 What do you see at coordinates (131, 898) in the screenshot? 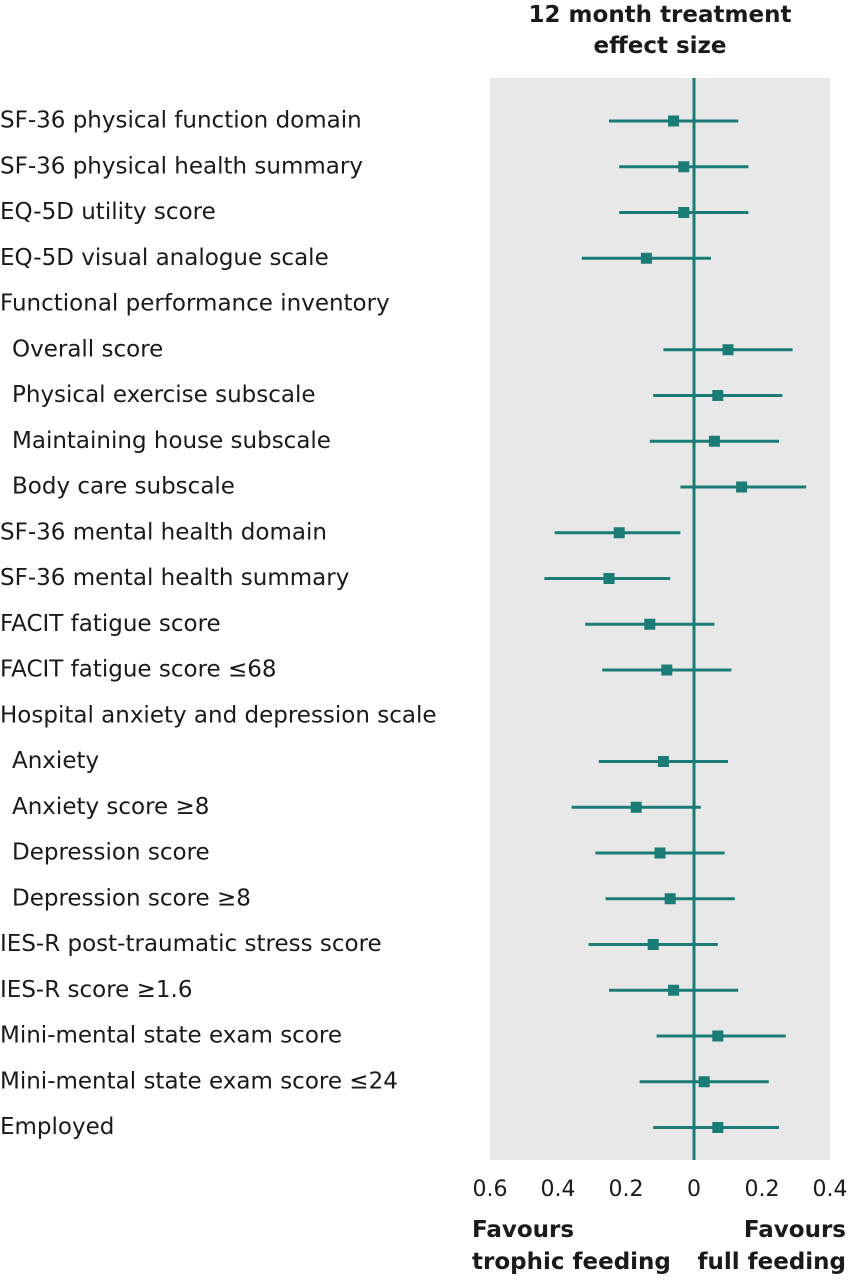
I see `row-label: Depression score ≥8` at bounding box center [131, 898].